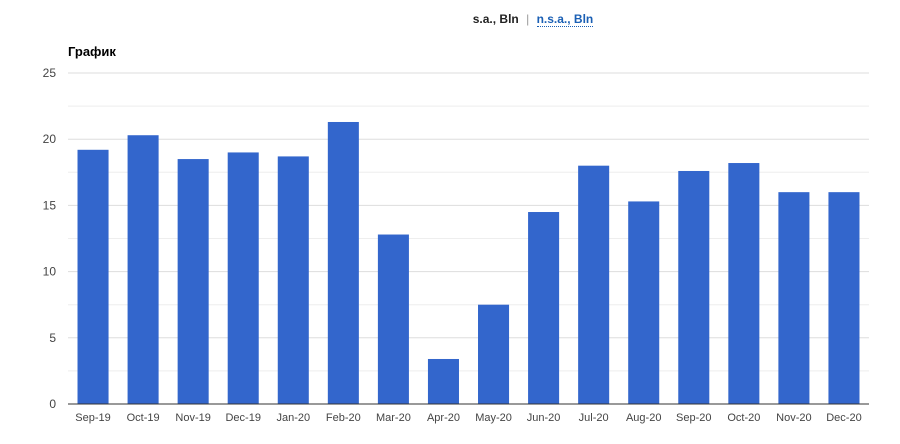 The image size is (900, 444). Describe the element at coordinates (143, 418) in the screenshot. I see `x-tick-label: Oct-19` at that location.